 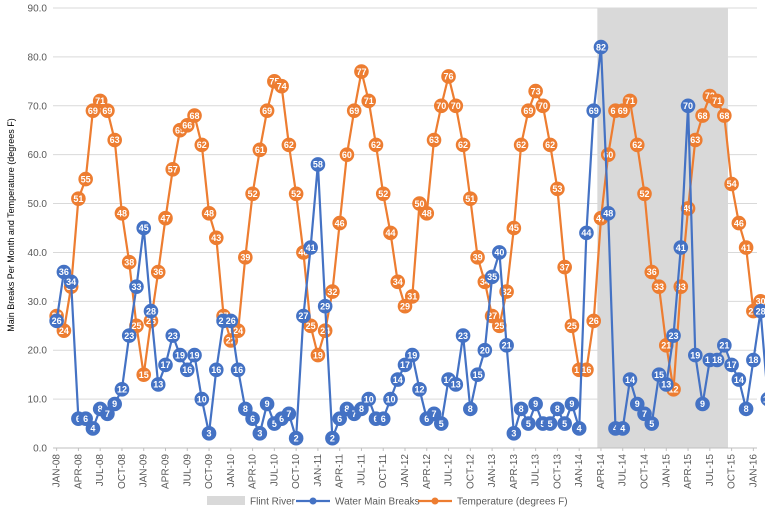 What do you see at coordinates (695, 355) in the screenshot?
I see `data-label: 19` at bounding box center [695, 355].